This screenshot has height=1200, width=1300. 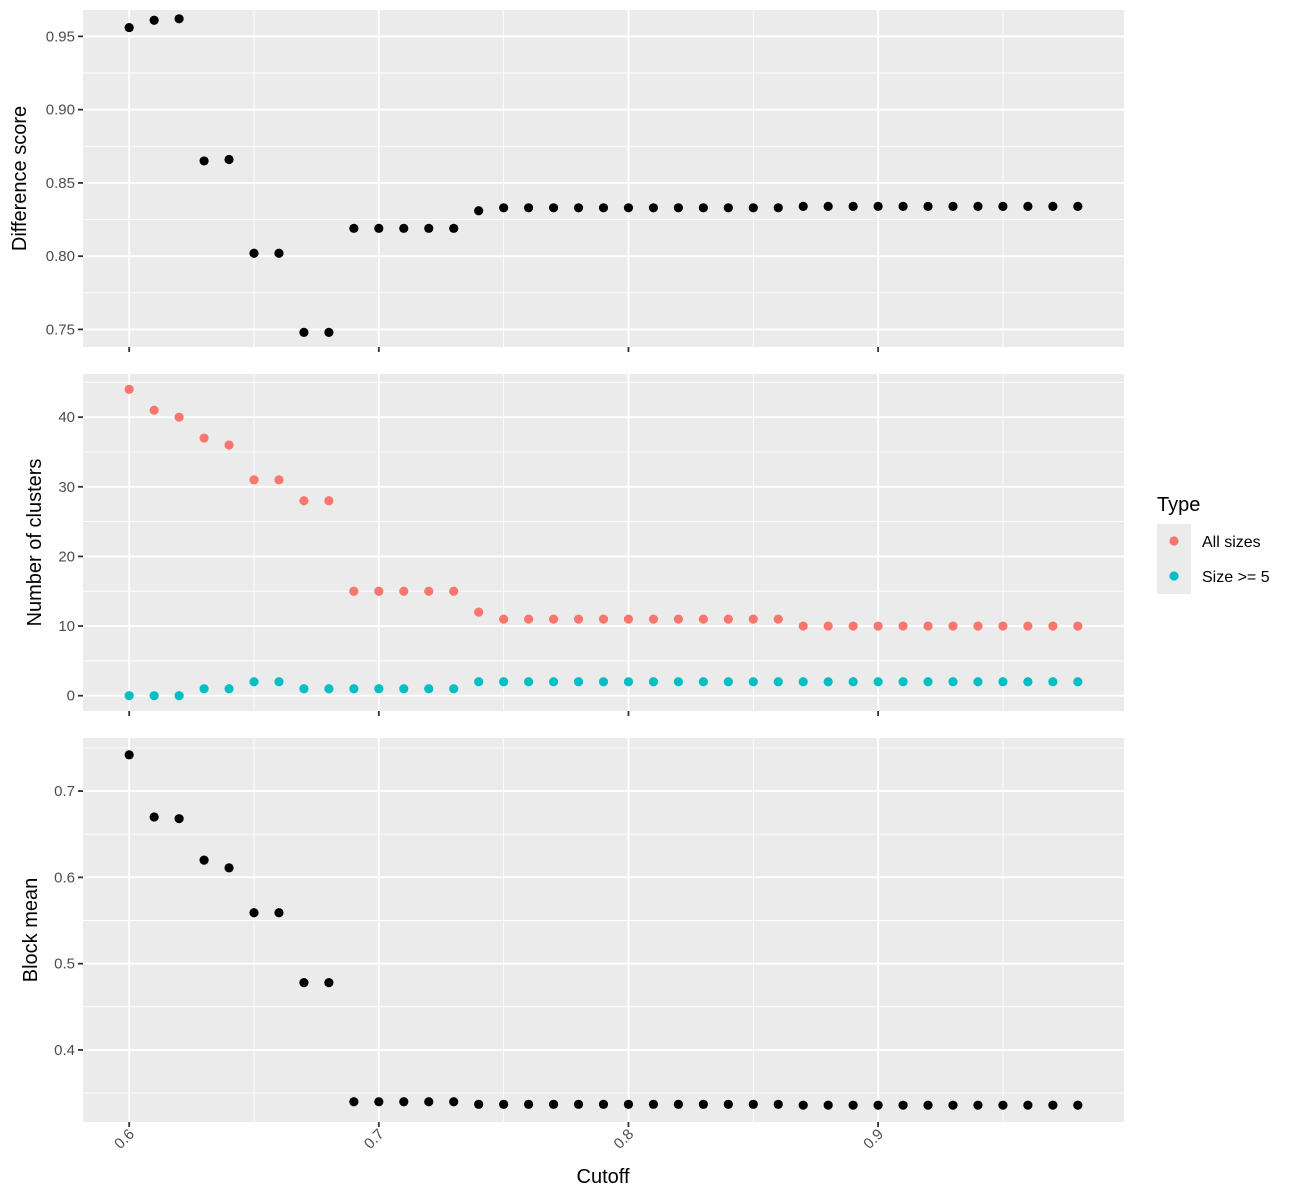 I want to click on y-tick-label: 0.6, so click(x=64, y=877).